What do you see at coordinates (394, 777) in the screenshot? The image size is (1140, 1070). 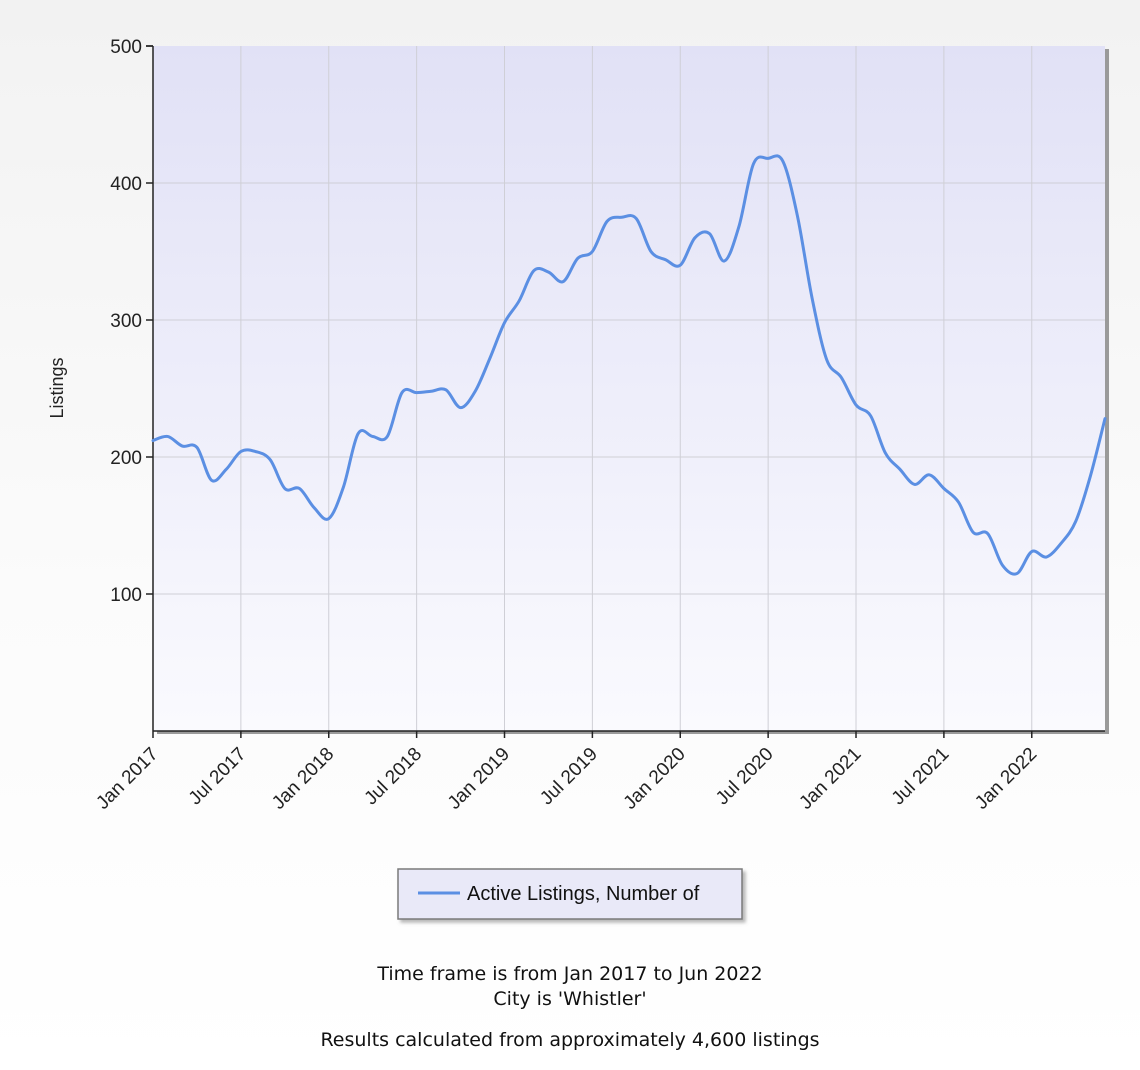 I see `x-tick-label: Jul 2018` at bounding box center [394, 777].